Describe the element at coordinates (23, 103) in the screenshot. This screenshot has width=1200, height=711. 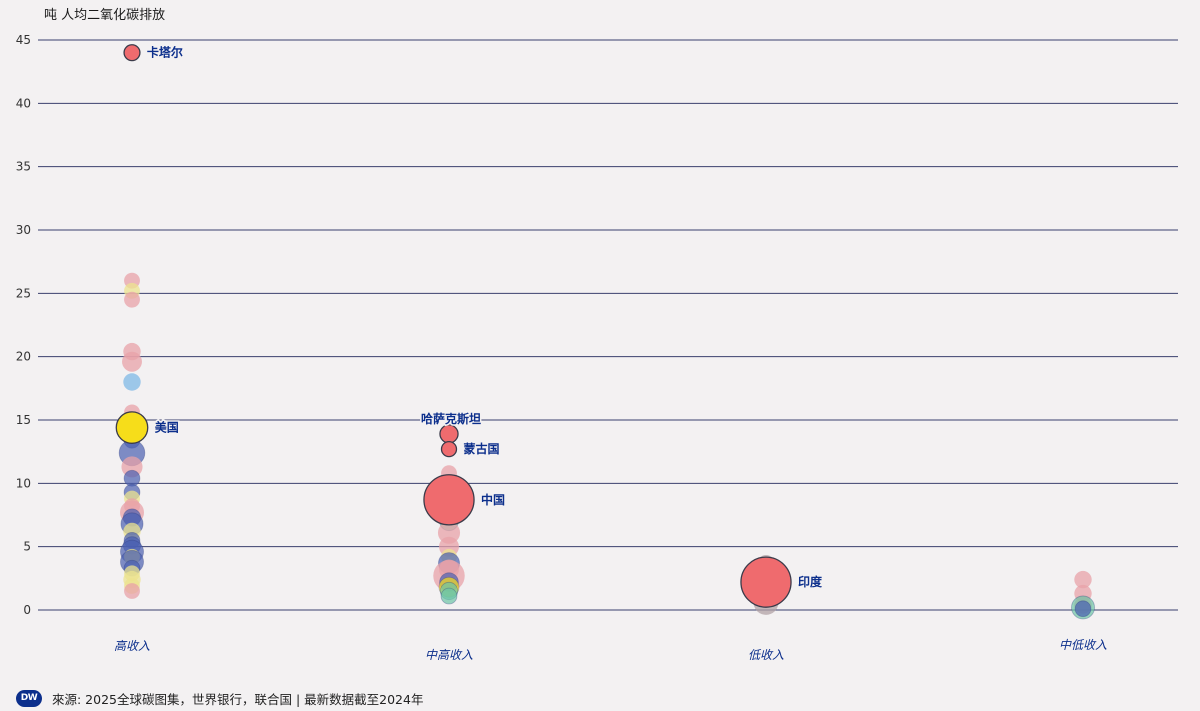
I see `y-tick-label: 40` at that location.